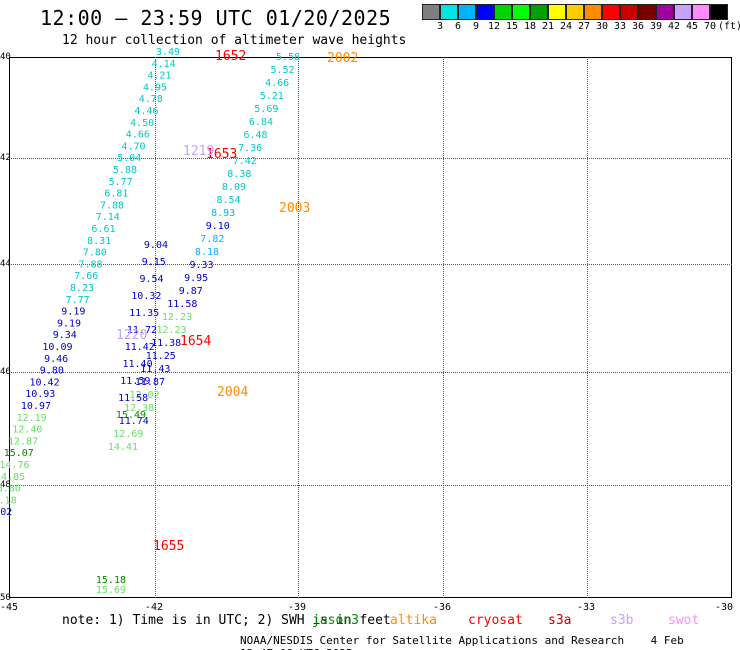 The height and width of the screenshot is (650, 740). I want to click on wave-height-value: 8.23, so click(82, 288).